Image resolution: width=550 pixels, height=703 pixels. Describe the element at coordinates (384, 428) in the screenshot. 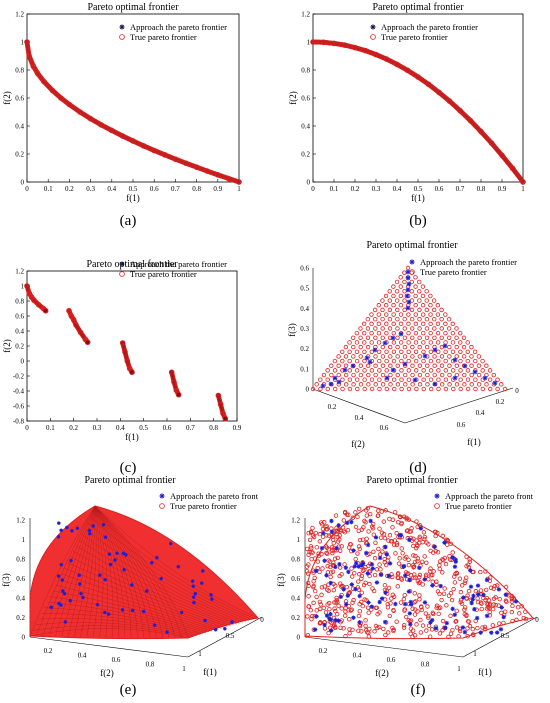

I see `y-tick-label: 0.6` at that location.